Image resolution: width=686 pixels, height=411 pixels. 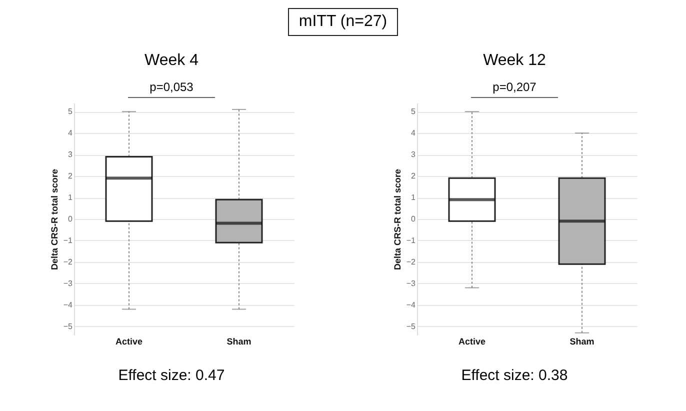 What do you see at coordinates (514, 61) in the screenshot?
I see `chart-title: Week 12` at bounding box center [514, 61].